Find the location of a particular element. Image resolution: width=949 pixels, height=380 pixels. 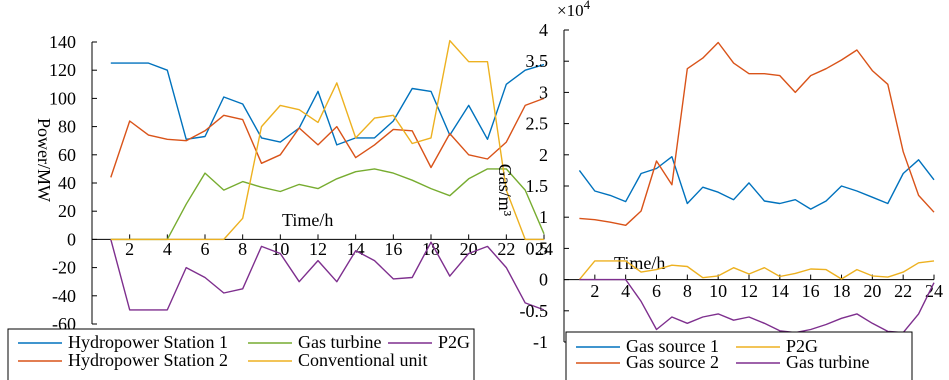

y-tick-label: 140 is located at coordinates (62, 42).